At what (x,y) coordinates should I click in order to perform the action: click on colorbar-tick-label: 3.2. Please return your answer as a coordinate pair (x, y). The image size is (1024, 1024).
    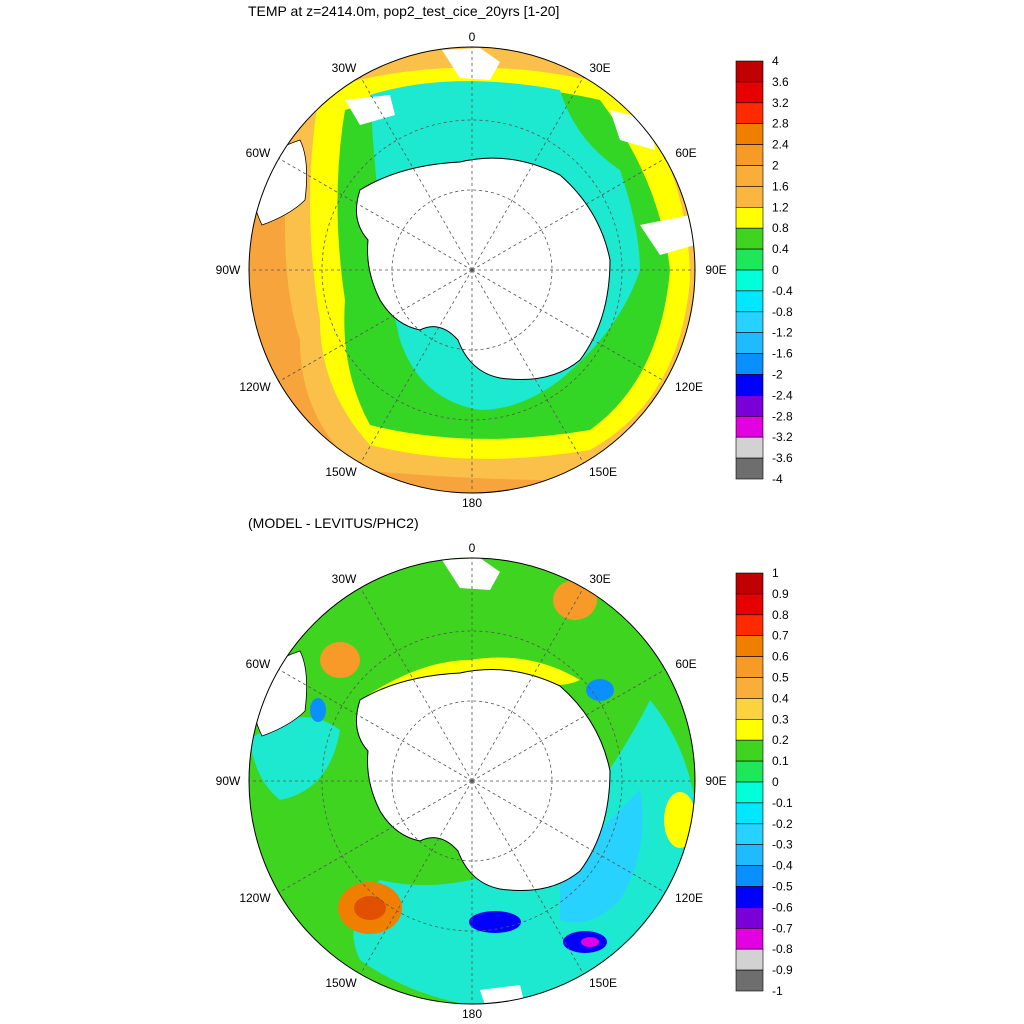
    Looking at the image, I should click on (780, 103).